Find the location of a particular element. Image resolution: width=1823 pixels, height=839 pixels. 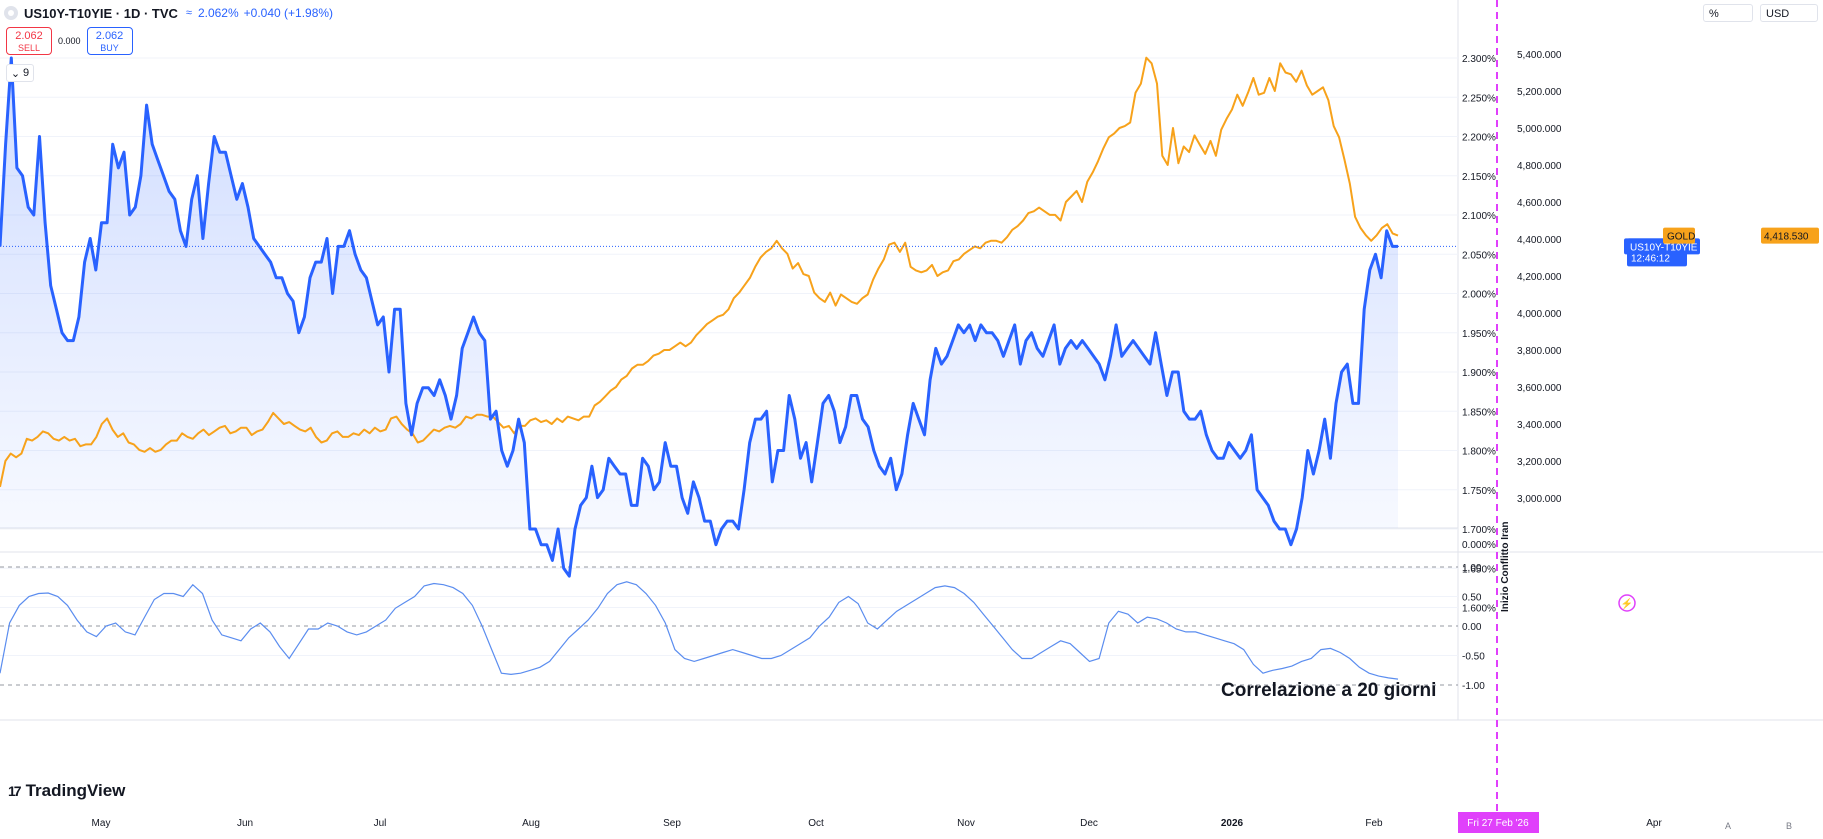

right-axis-tick: 3,000.000 is located at coordinates (1539, 499).